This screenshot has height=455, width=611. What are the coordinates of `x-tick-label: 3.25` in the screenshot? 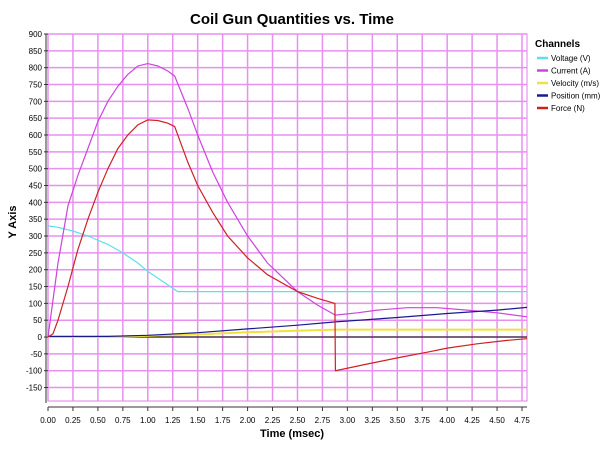 It's located at (373, 420).